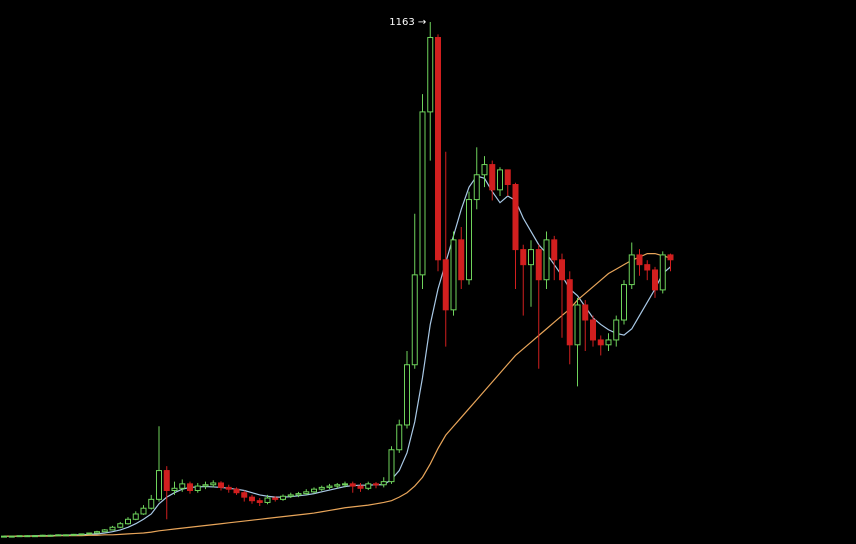 The image size is (856, 544). What do you see at coordinates (407, 22) in the screenshot?
I see `peak-annotation: 1163 →` at bounding box center [407, 22].